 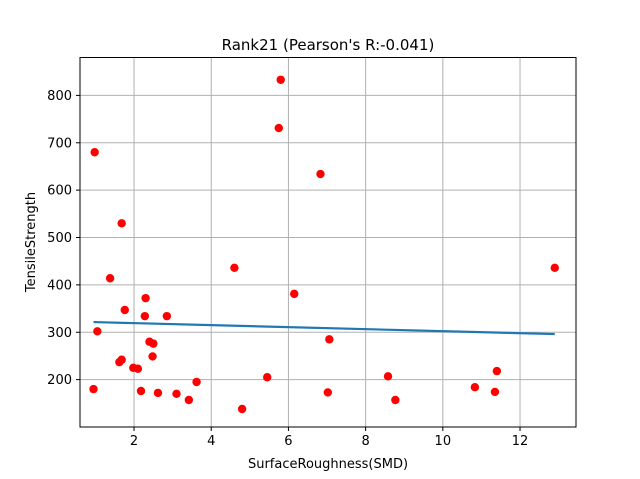 I want to click on x-tick-label: 8, so click(x=365, y=441).